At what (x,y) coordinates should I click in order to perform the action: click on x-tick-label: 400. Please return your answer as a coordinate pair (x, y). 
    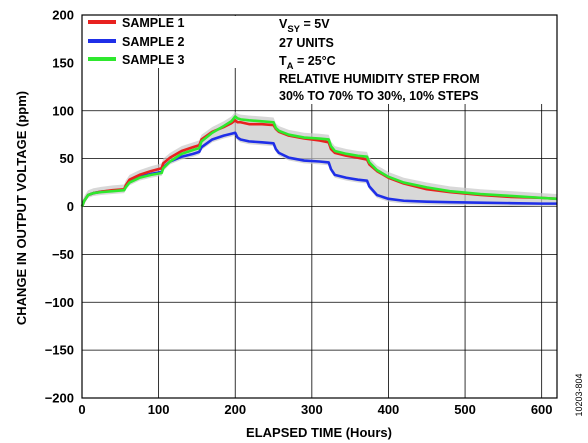
    Looking at the image, I should click on (389, 409).